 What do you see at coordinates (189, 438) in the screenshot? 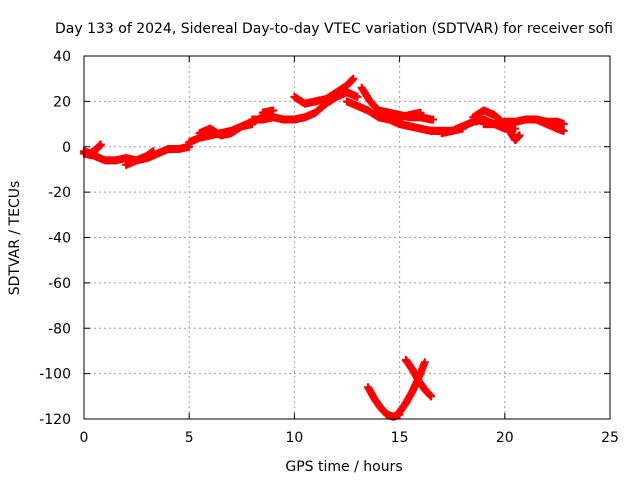
I see `x-tick-label: 5` at bounding box center [189, 438].